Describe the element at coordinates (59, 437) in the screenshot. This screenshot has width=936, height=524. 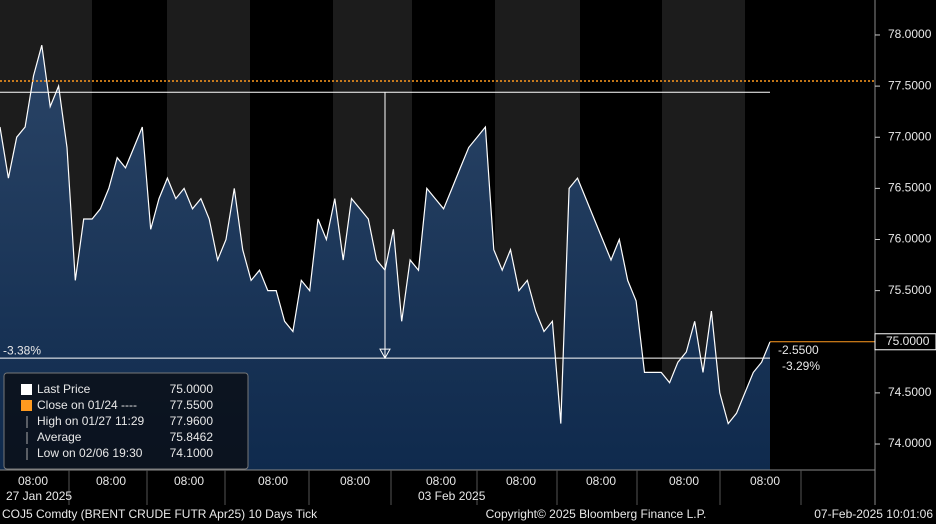
I see `legend-label: Average` at that location.